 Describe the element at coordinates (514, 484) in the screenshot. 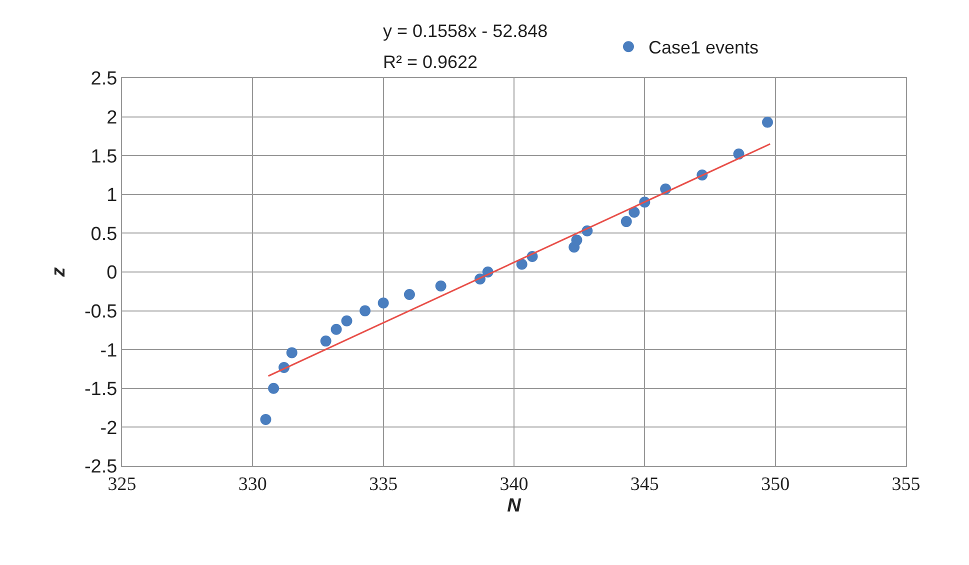

I see `x-tick-label: 340` at that location.